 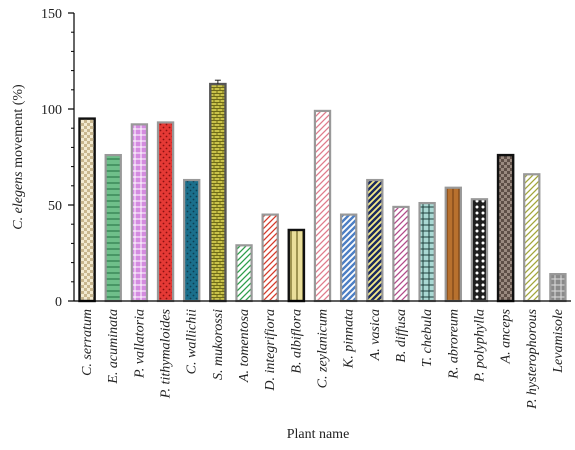 What do you see at coordinates (479, 346) in the screenshot?
I see `category-label-15: P. polyphylla` at bounding box center [479, 346].